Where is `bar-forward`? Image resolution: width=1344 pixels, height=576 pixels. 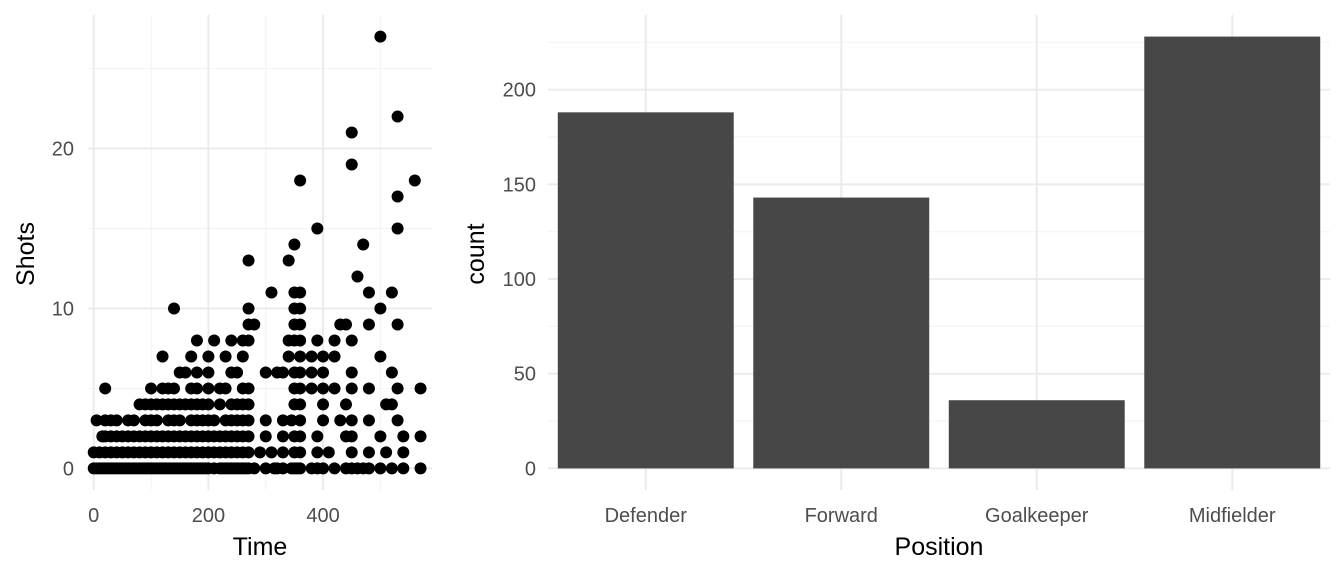 bar-forward is located at coordinates (841, 333).